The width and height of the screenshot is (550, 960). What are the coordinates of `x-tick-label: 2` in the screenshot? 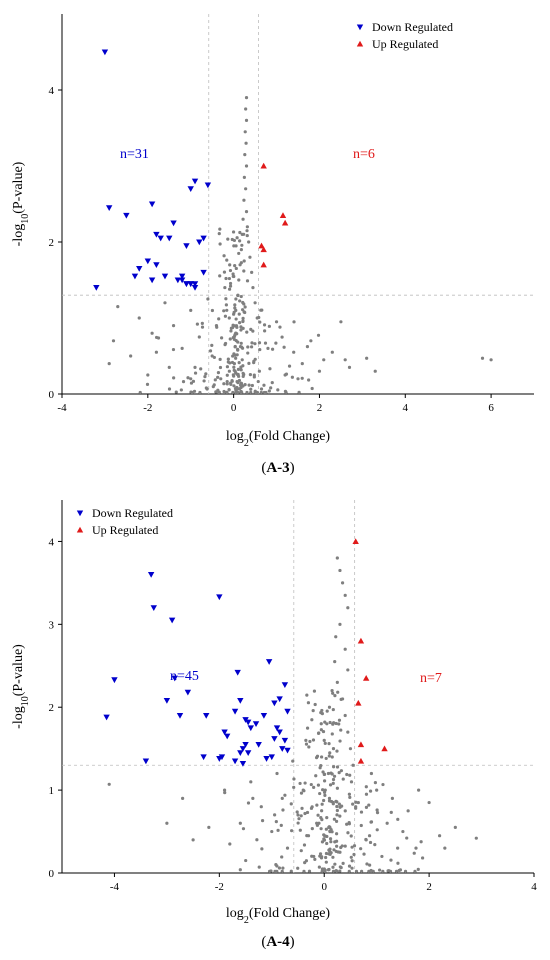 It's located at (429, 887).